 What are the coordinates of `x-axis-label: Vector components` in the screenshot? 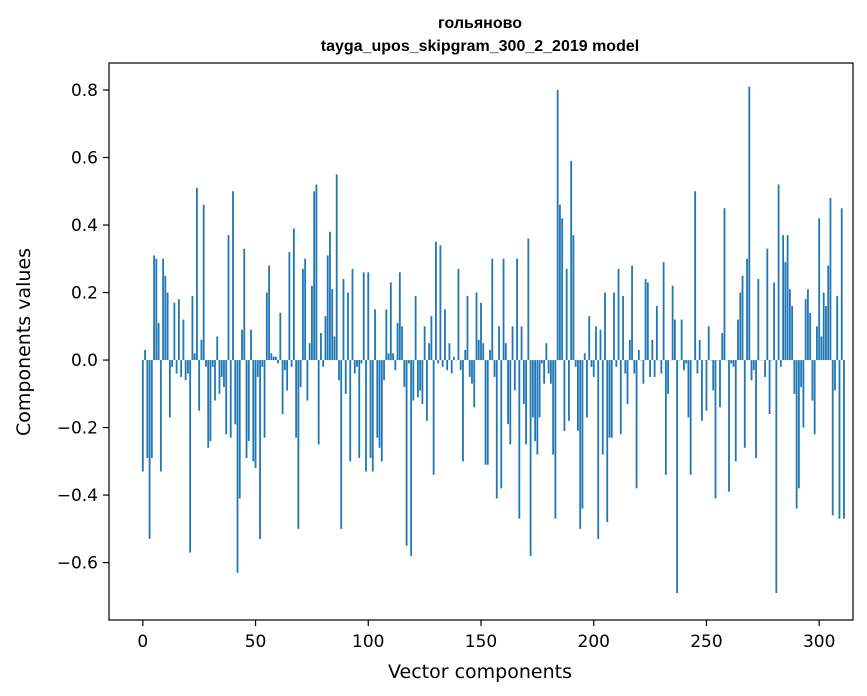 It's located at (480, 672).